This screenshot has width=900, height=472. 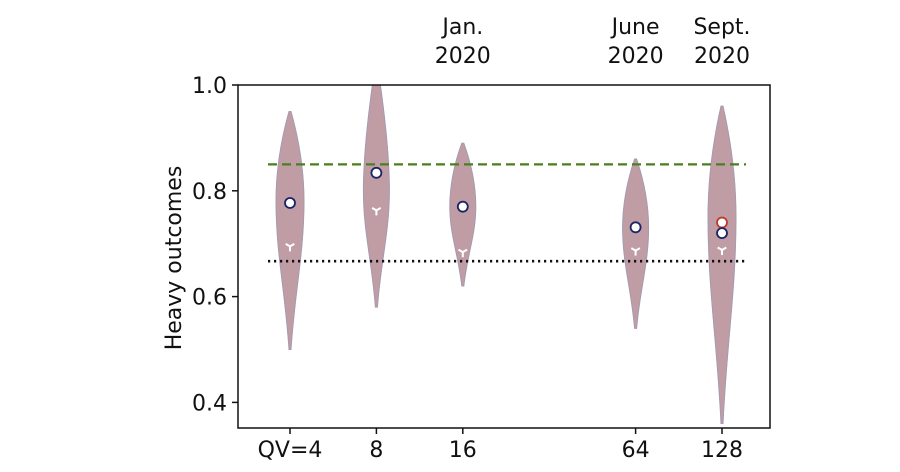 I want to click on x-tick-label: 64, so click(x=636, y=450).